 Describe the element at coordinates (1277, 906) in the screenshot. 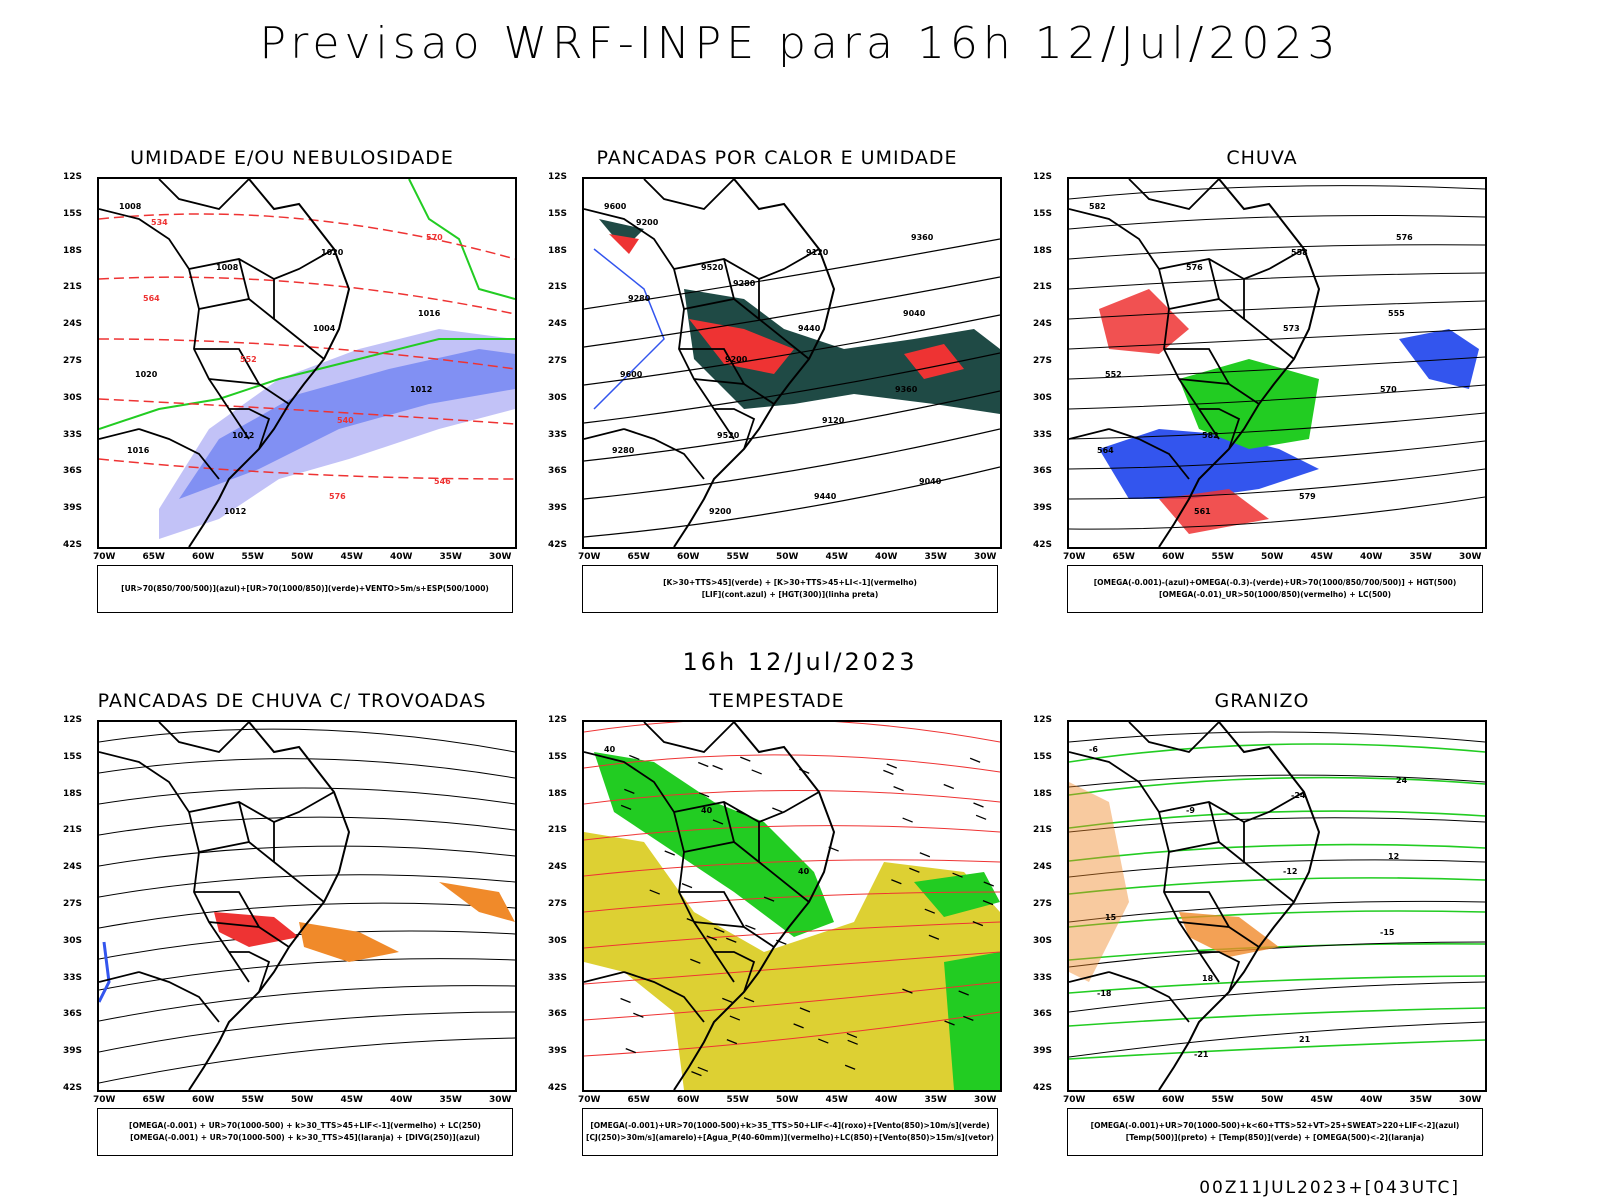

I see `map-svg: -6 -9 -12 -15 -18 -21 -24 12 15 18 21 24` at that location.